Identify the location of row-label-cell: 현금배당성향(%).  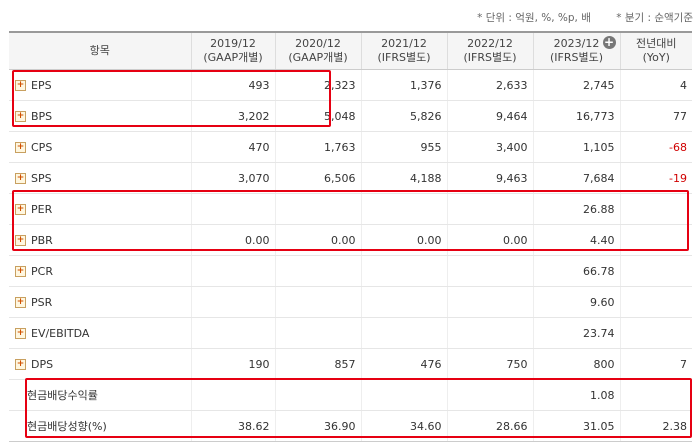
(100, 426).